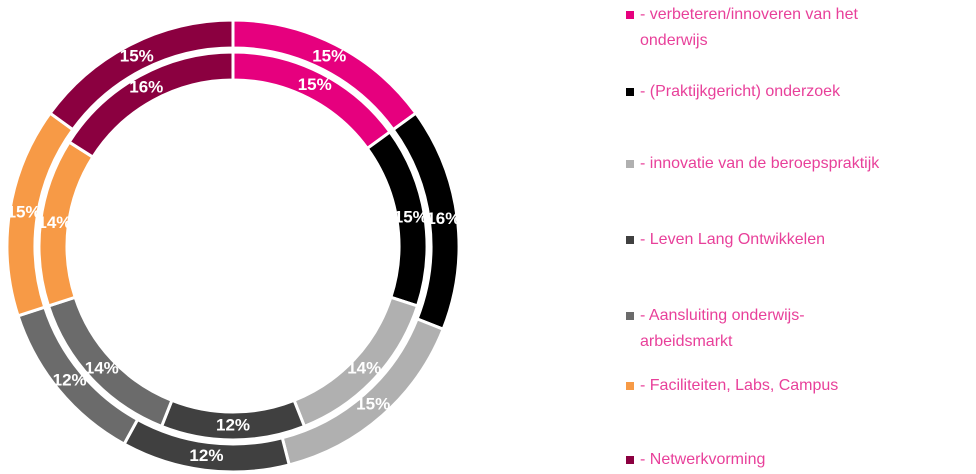 This screenshot has height=474, width=976. Describe the element at coordinates (787, 460) in the screenshot. I see `legend-item: - Netwerkvorming` at that location.